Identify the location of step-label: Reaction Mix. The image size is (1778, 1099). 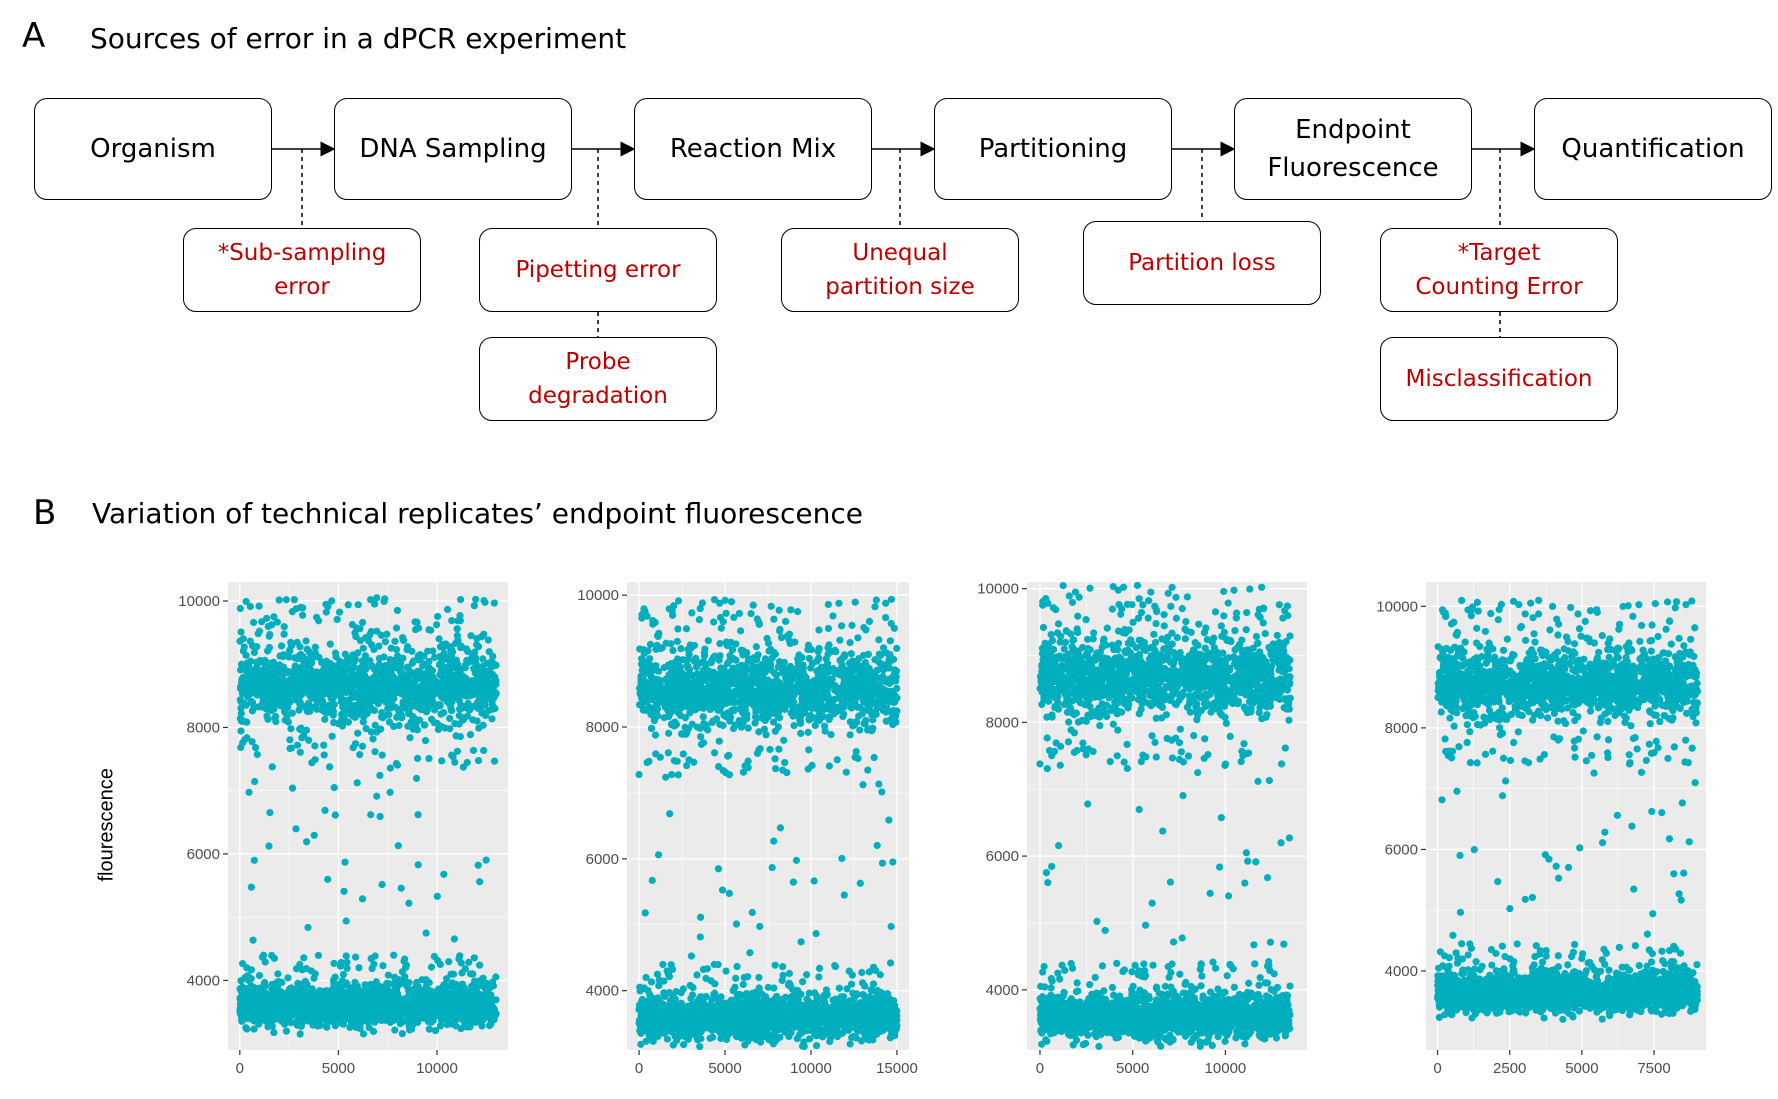
(753, 149).